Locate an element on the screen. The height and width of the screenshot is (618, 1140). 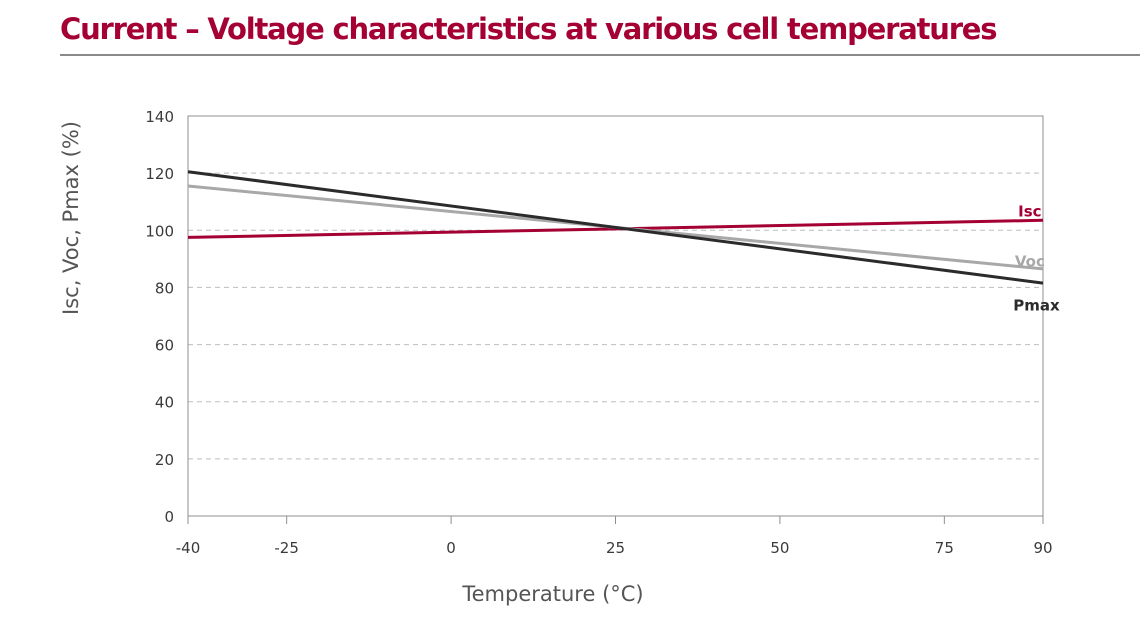
x-axis-label: Temperature (°C) is located at coordinates (552, 594).